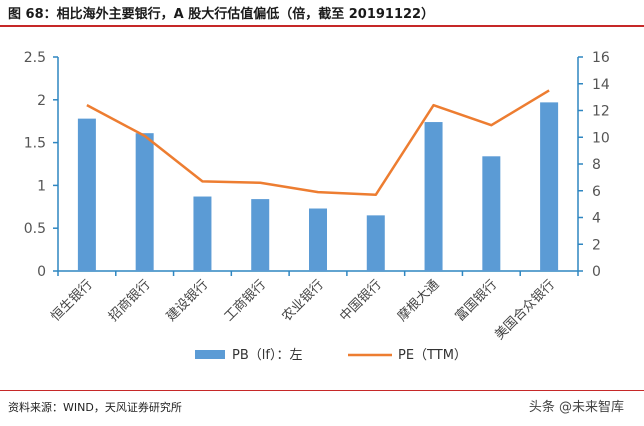 The image size is (644, 426). I want to click on y-left-tick-label: 1.5, so click(35, 144).